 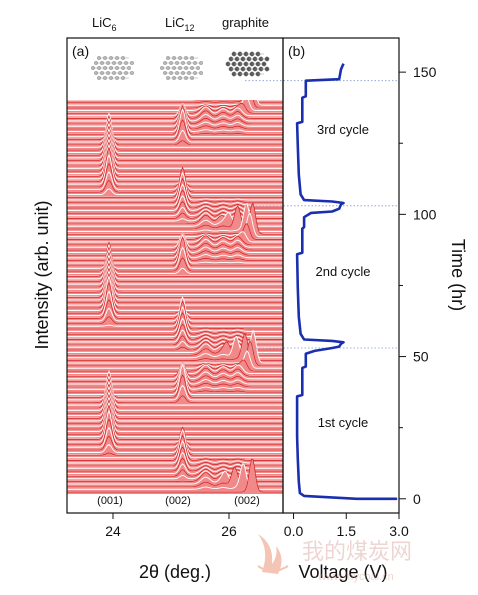 What do you see at coordinates (110, 501) in the screenshot?
I see `peak-label-lic6: (001)` at bounding box center [110, 501].